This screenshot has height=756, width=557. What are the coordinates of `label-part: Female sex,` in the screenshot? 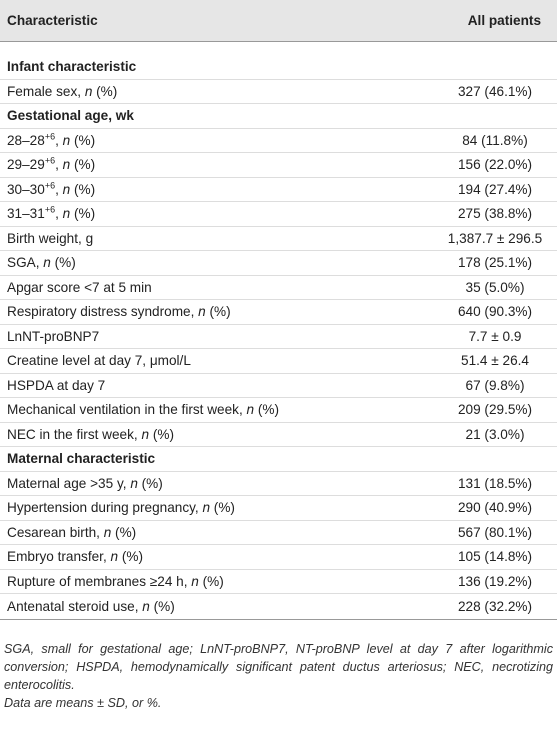 It's located at (46, 91).